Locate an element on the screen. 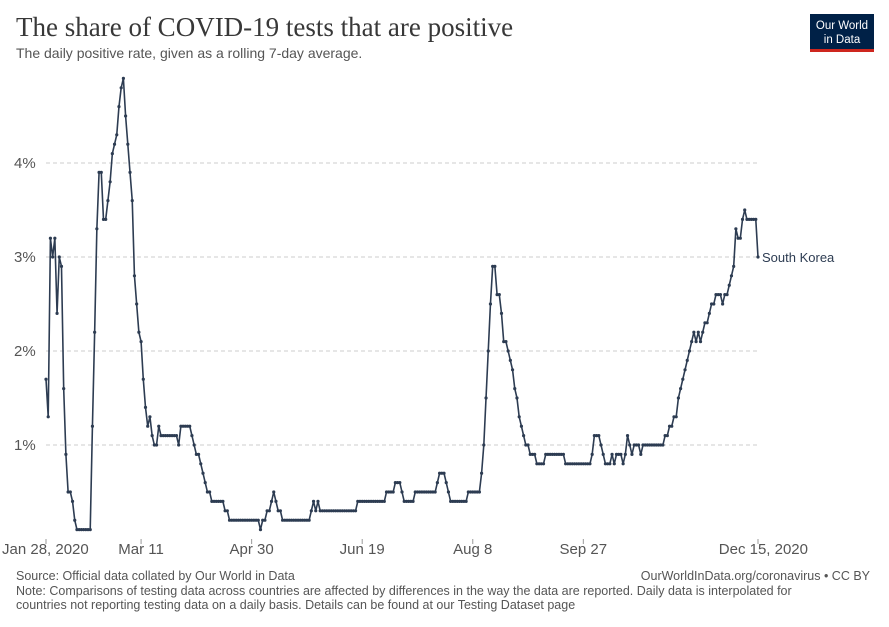 Image resolution: width=889 pixels, height=627 pixels. x-tick-label: Dec 15, 2020 is located at coordinates (763, 549).